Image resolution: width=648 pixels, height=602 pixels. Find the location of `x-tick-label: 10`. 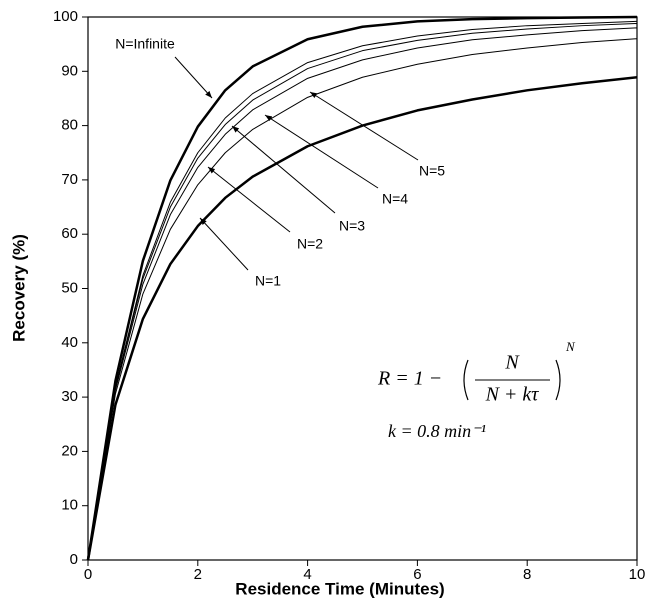

x-tick-label: 10 is located at coordinates (637, 574).